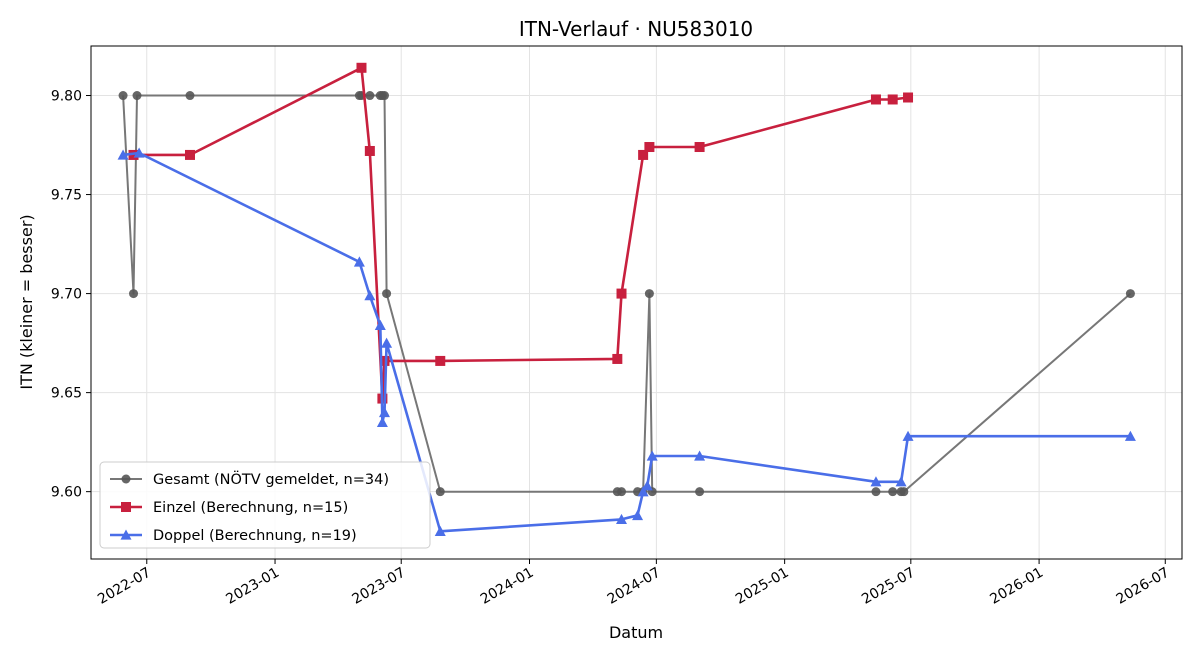 The image size is (1200, 660). Describe the element at coordinates (126, 534) in the screenshot. I see `legend-marker-doppel` at that location.